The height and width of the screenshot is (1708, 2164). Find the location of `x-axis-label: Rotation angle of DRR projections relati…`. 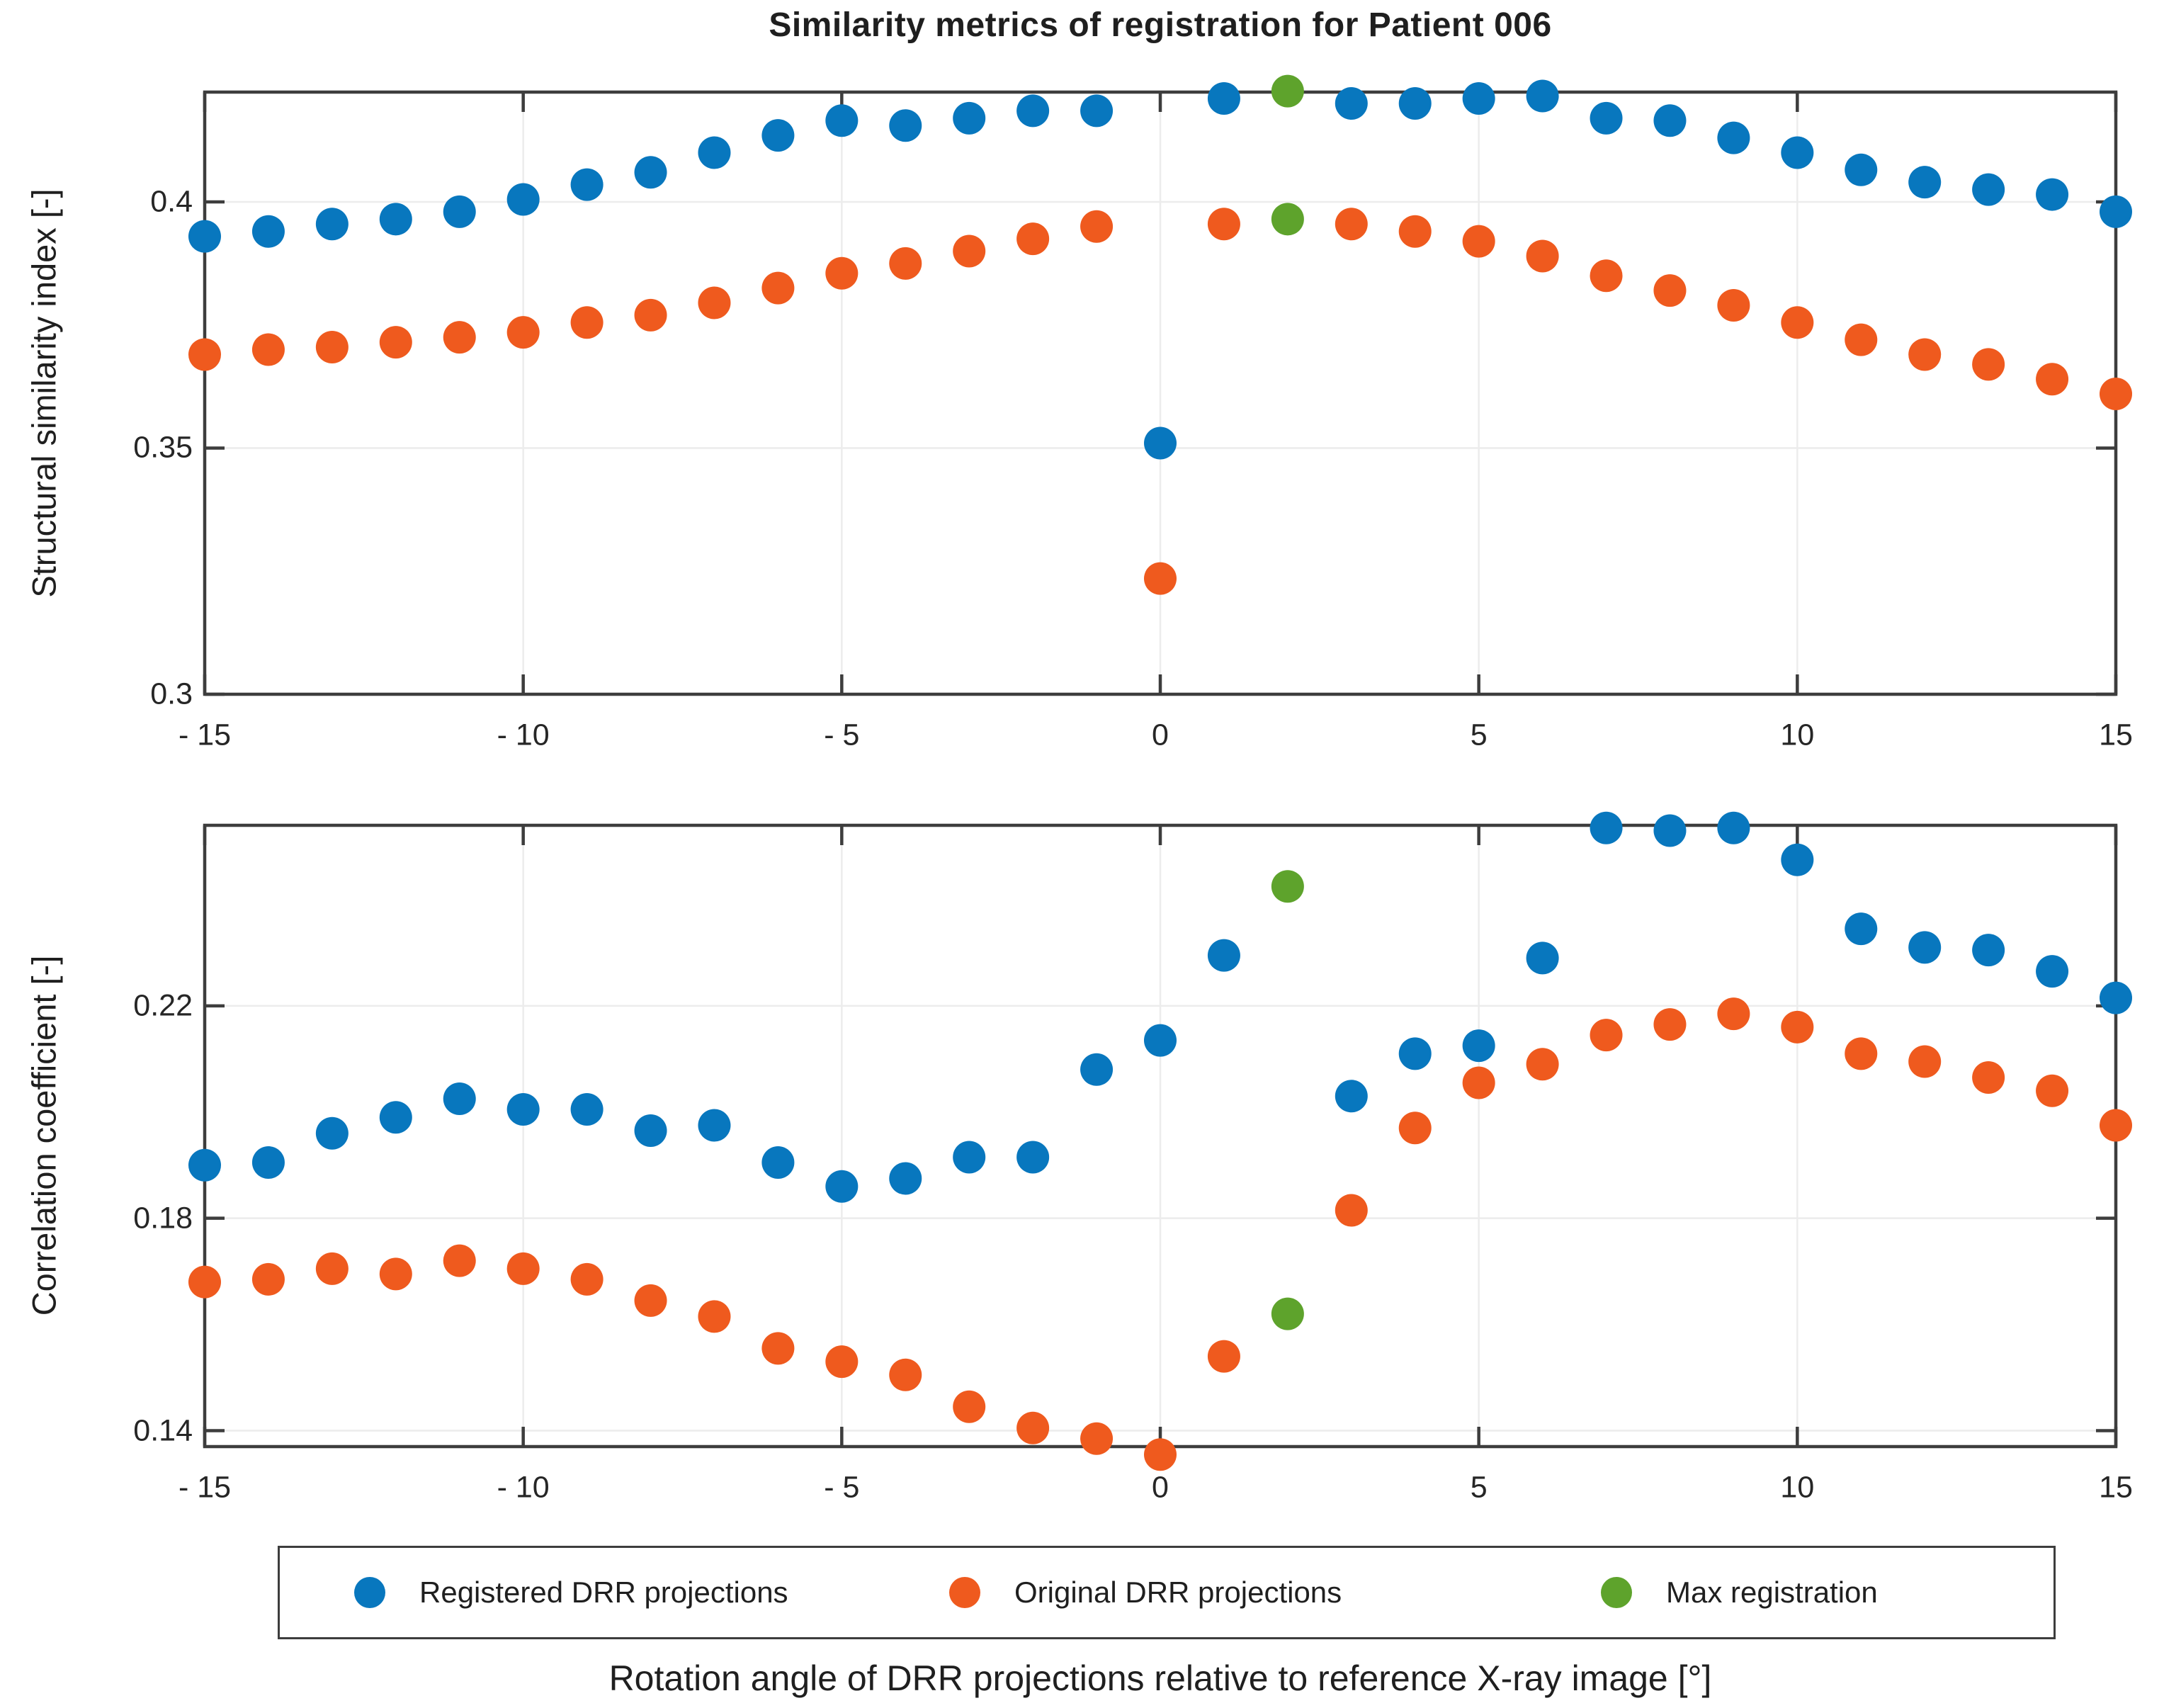

x-axis-label: Rotation angle of DRR projections relati… is located at coordinates (1160, 1678).